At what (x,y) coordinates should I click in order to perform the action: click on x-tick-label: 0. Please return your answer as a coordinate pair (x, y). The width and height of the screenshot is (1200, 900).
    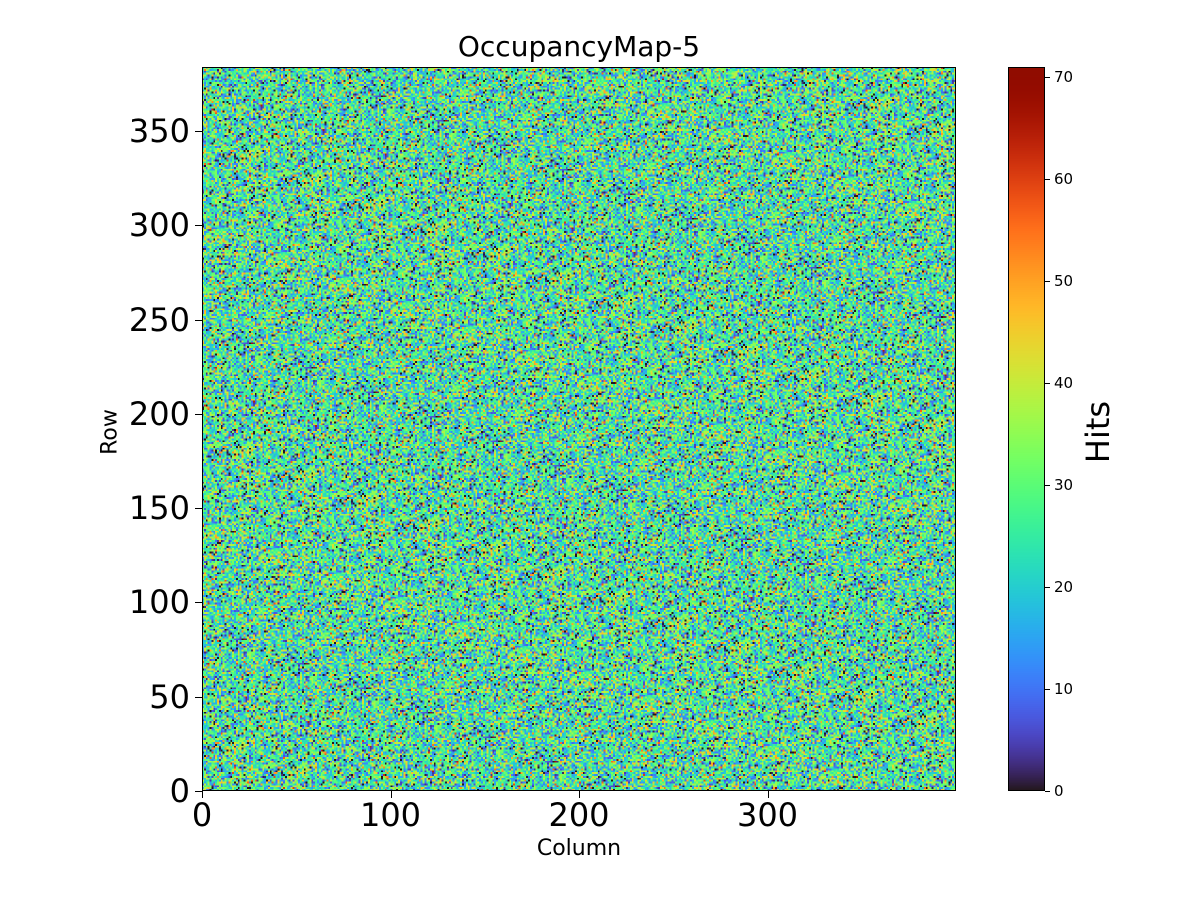
    Looking at the image, I should click on (202, 815).